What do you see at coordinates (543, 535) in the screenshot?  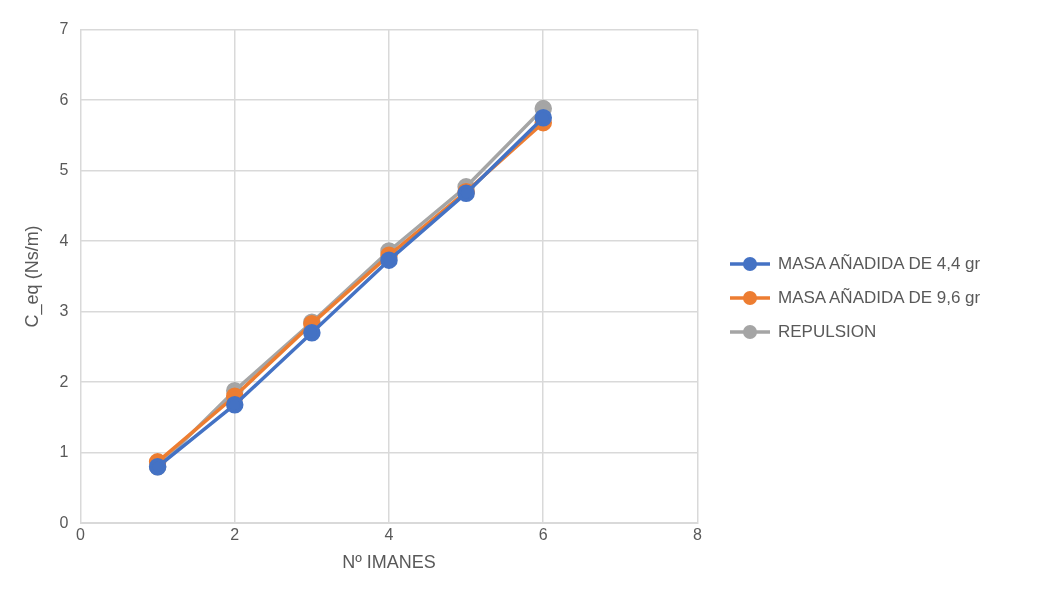 I see `x-tick-label: 6` at bounding box center [543, 535].